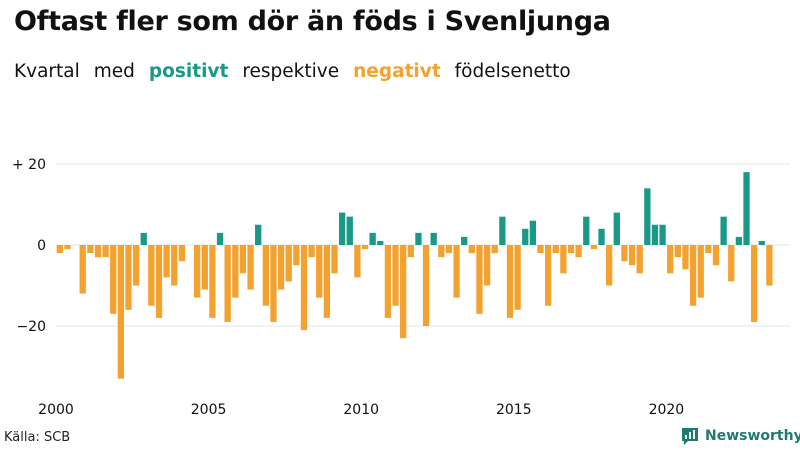 The width and height of the screenshot is (800, 450). I want to click on brand-logo: Newsworthy, so click(740, 436).